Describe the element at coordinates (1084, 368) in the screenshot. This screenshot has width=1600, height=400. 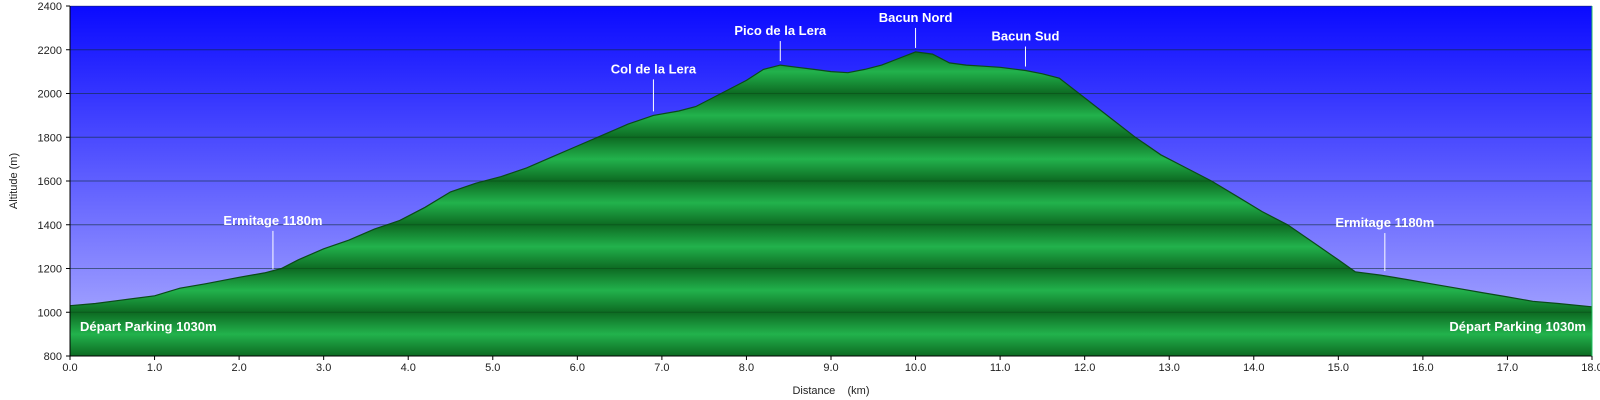
I see `x-tick-label-12.0: 12.0` at that location.